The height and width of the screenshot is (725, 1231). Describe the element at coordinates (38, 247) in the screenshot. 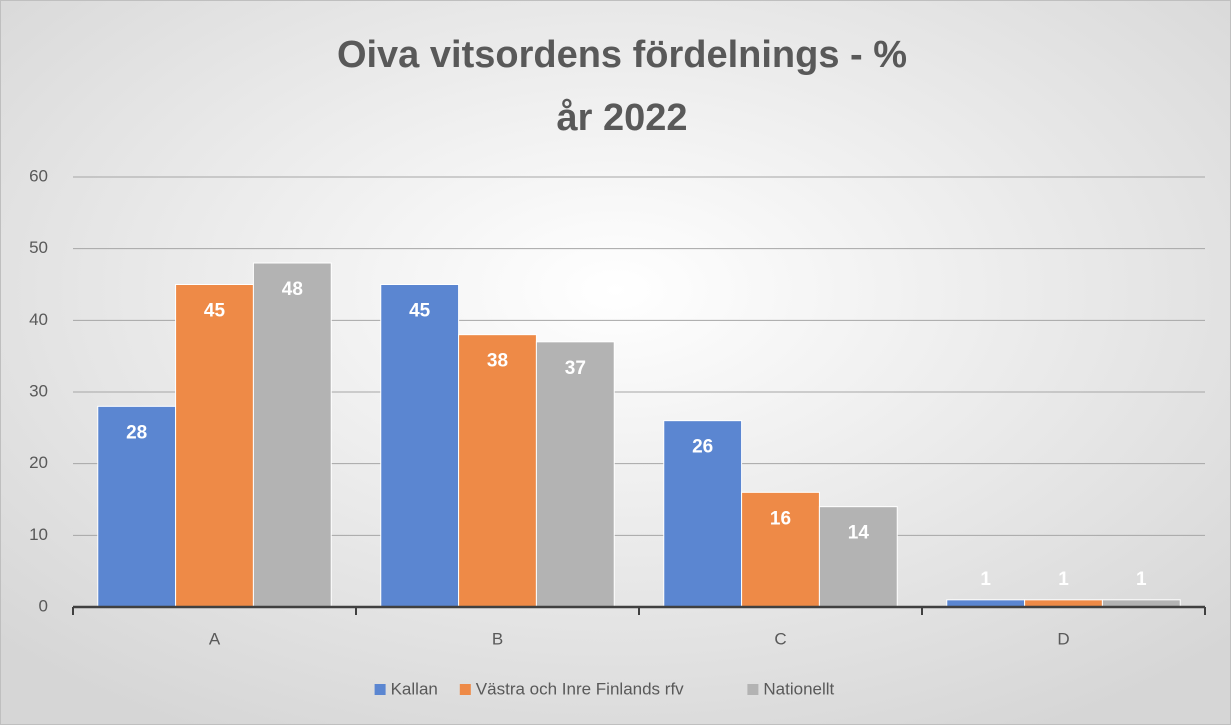

I see `y-tick-label: 50` at that location.